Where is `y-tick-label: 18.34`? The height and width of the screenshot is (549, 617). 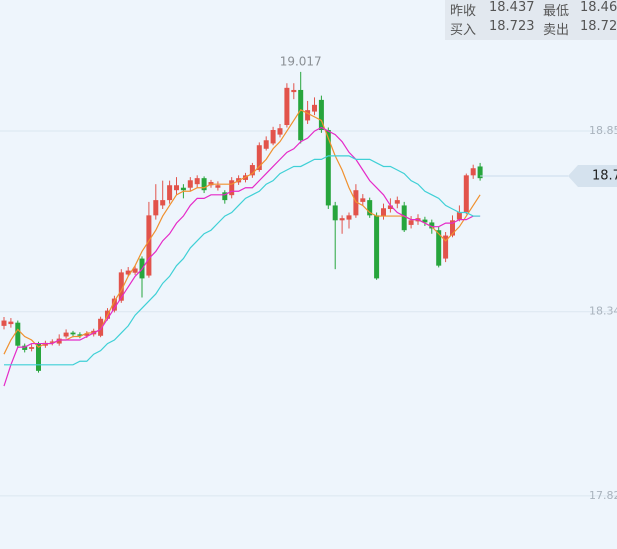 y-tick-label: 18.34 is located at coordinates (603, 311).